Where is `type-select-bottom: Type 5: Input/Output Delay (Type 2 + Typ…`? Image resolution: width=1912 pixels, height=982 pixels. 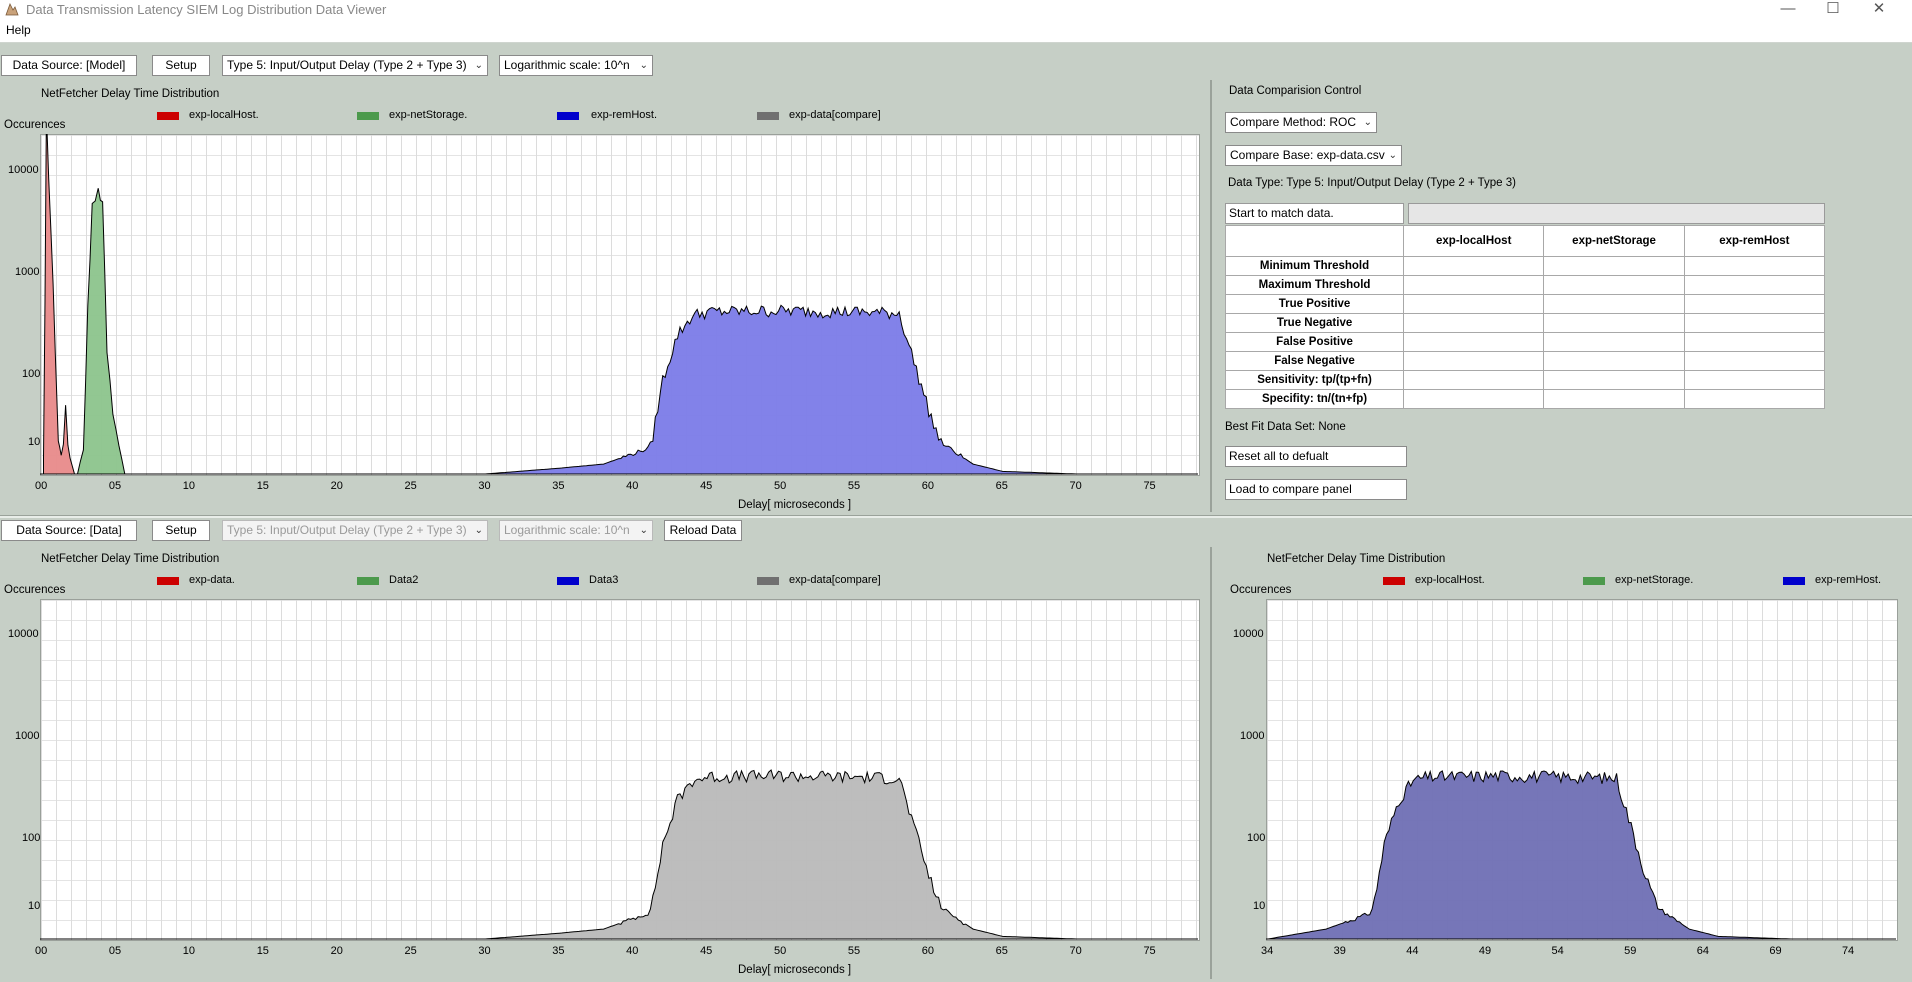 type-select-bottom: Type 5: Input/Output Delay (Type 2 + Typ… is located at coordinates (355, 530).